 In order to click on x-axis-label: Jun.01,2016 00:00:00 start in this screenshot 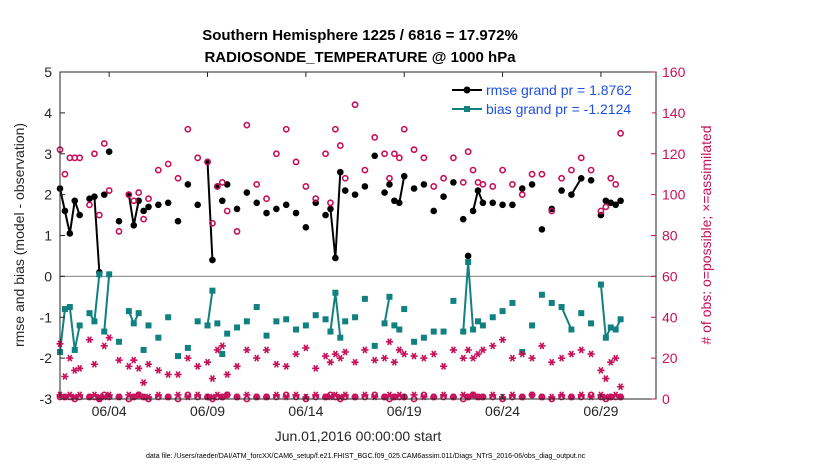, I will do `click(358, 436)`.